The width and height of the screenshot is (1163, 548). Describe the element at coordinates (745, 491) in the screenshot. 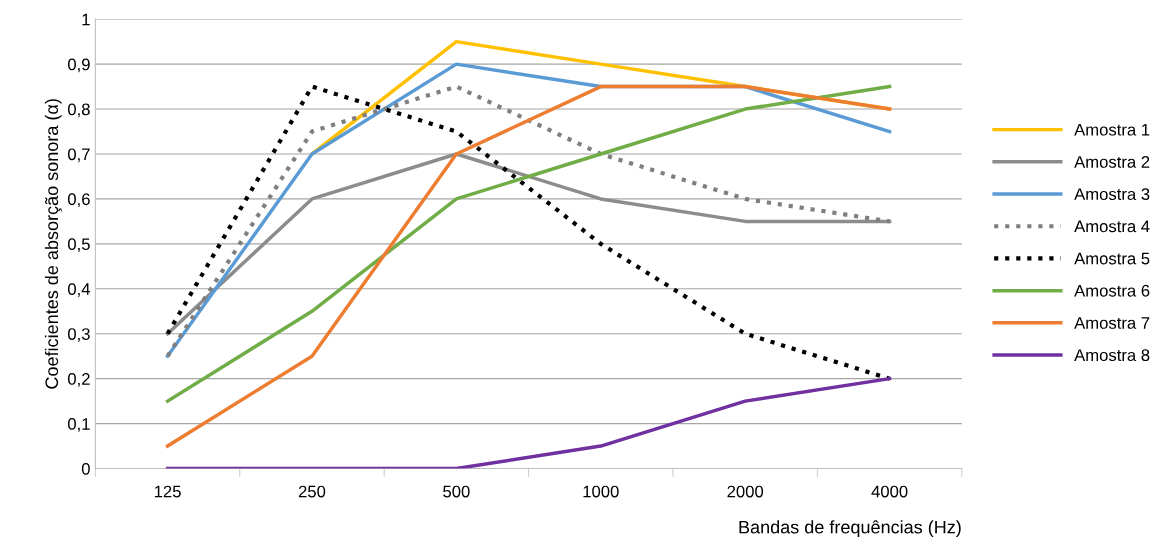

I see `x-tick-label: 2000` at that location.